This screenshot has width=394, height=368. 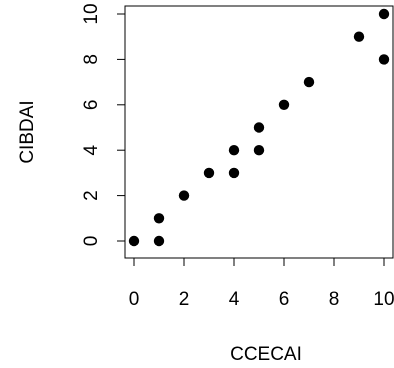 What do you see at coordinates (134, 299) in the screenshot?
I see `x-tick-label: 0` at bounding box center [134, 299].